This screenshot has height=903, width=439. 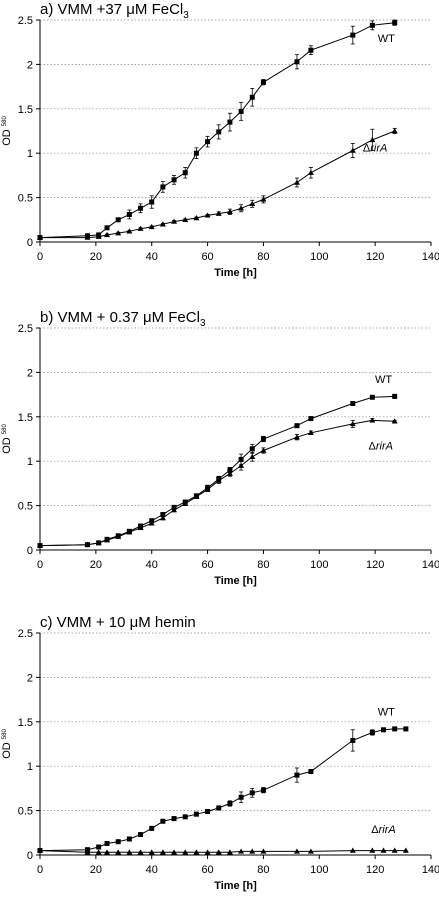 I want to click on chart-b-title: b) VMM + 0.37 μM FeCl3, so click(x=123, y=319).